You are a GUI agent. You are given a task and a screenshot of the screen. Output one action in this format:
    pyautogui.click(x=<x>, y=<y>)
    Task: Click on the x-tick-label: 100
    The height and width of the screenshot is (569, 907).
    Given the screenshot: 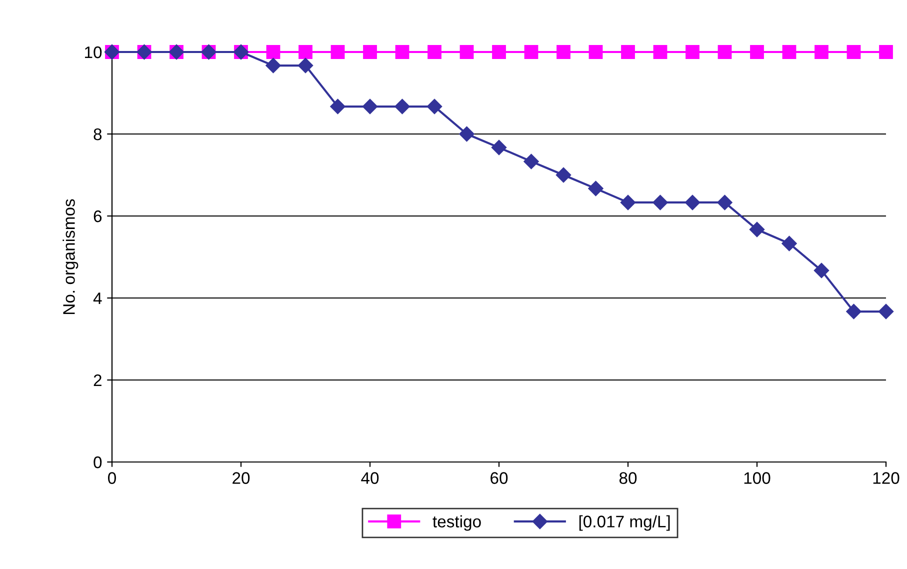 What is the action you would take?
    pyautogui.click(x=757, y=478)
    